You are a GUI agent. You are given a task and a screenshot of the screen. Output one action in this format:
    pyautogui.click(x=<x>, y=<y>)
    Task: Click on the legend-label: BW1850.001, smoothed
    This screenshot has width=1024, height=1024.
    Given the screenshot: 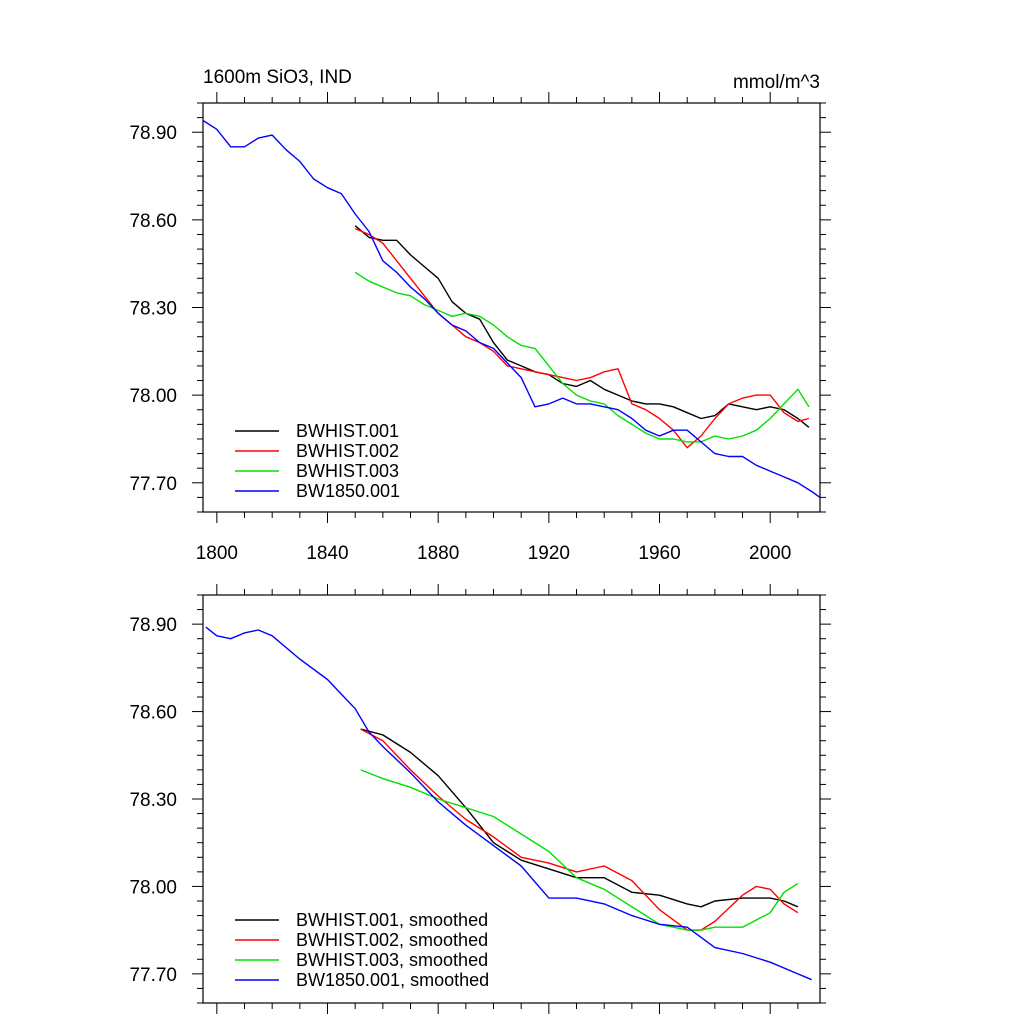 What is the action you would take?
    pyautogui.click(x=392, y=980)
    